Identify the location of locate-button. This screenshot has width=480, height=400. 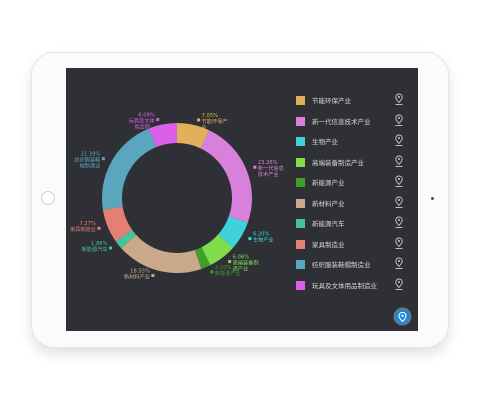
(402, 316).